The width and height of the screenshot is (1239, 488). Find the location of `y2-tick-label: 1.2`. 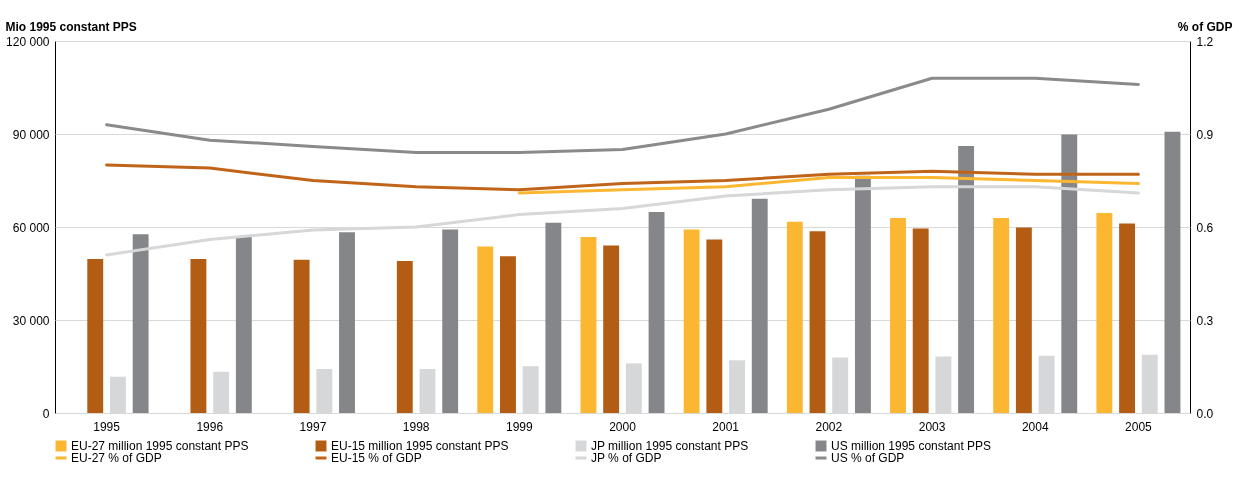

y2-tick-label: 1.2 is located at coordinates (1205, 41).